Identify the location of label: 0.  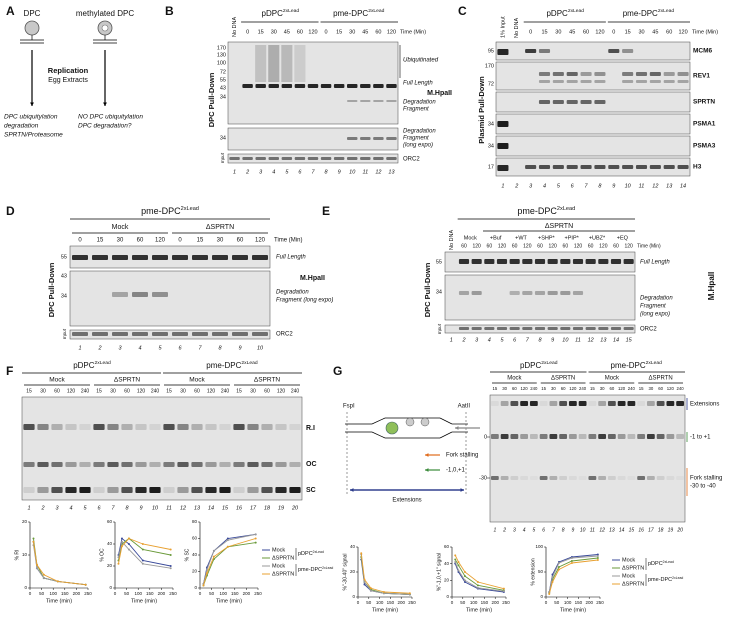
(530, 32).